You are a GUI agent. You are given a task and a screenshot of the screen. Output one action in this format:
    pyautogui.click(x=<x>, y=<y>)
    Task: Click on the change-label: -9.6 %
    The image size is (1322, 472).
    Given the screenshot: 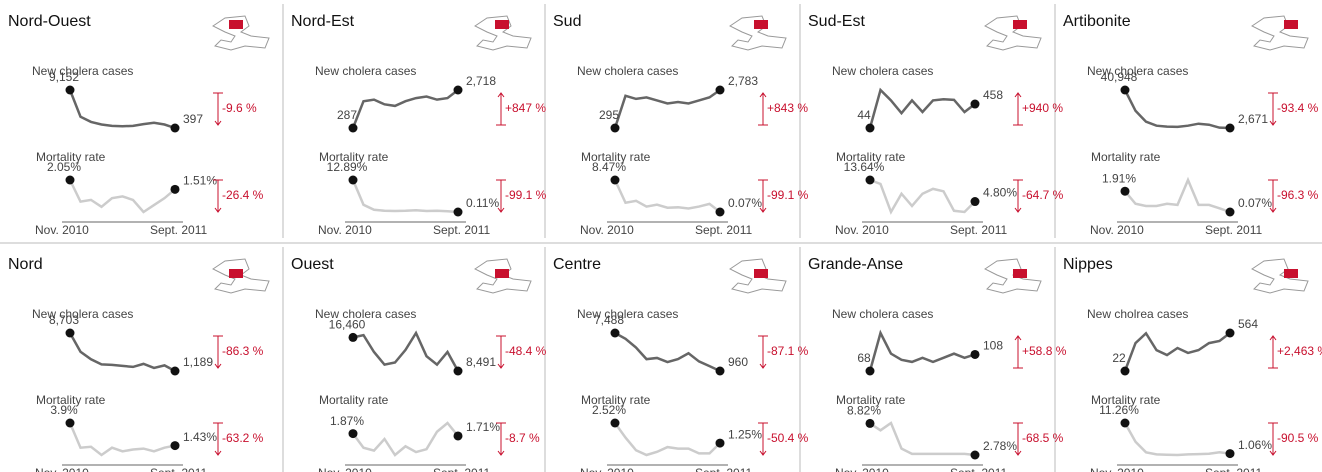 What is the action you would take?
    pyautogui.click(x=239, y=108)
    